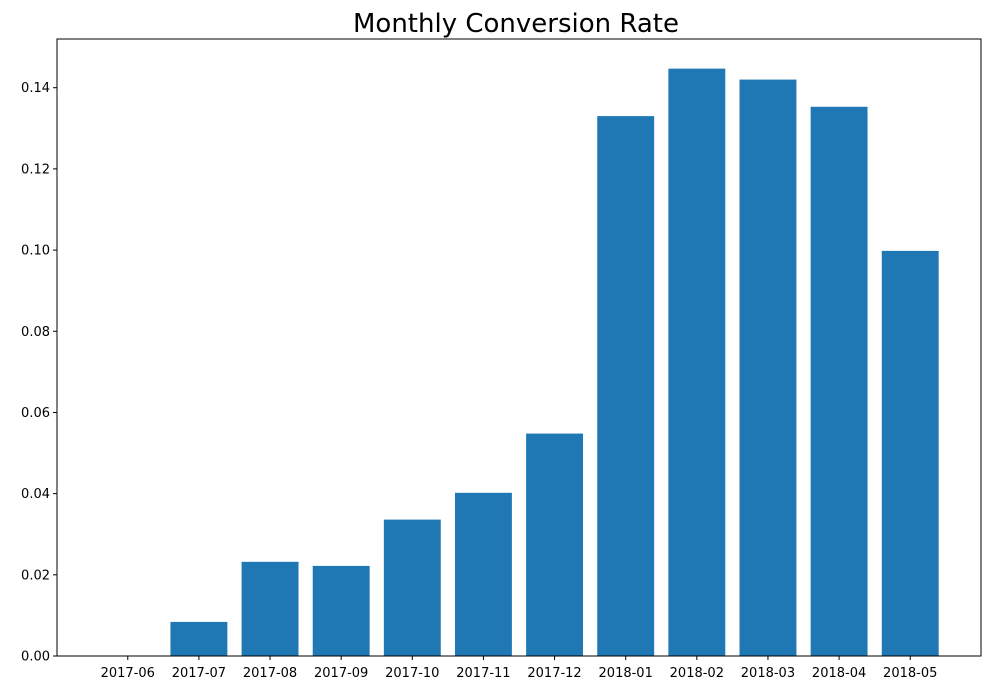 The height and width of the screenshot is (694, 990). Describe the element at coordinates (35, 88) in the screenshot. I see `y-tick-label: 0.14` at that location.